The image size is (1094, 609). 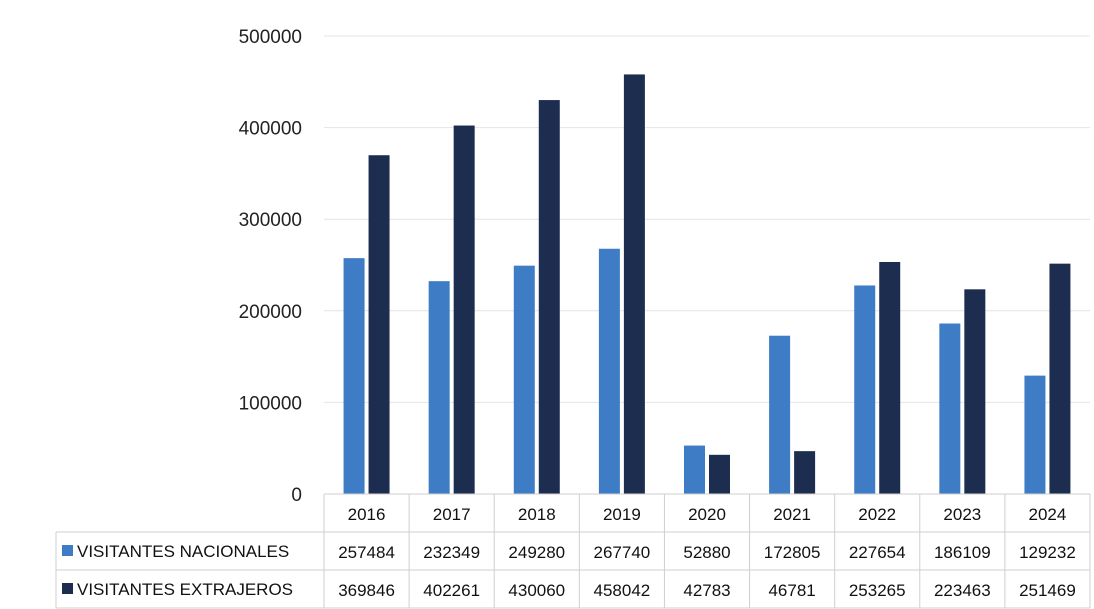 I want to click on data-label: 227654, so click(x=877, y=552).